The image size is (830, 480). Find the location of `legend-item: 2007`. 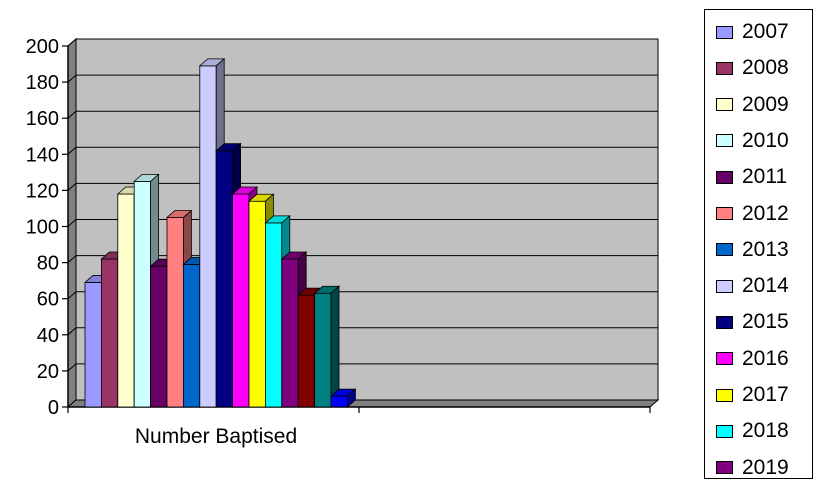

legend-item: 2007 is located at coordinates (752, 32).